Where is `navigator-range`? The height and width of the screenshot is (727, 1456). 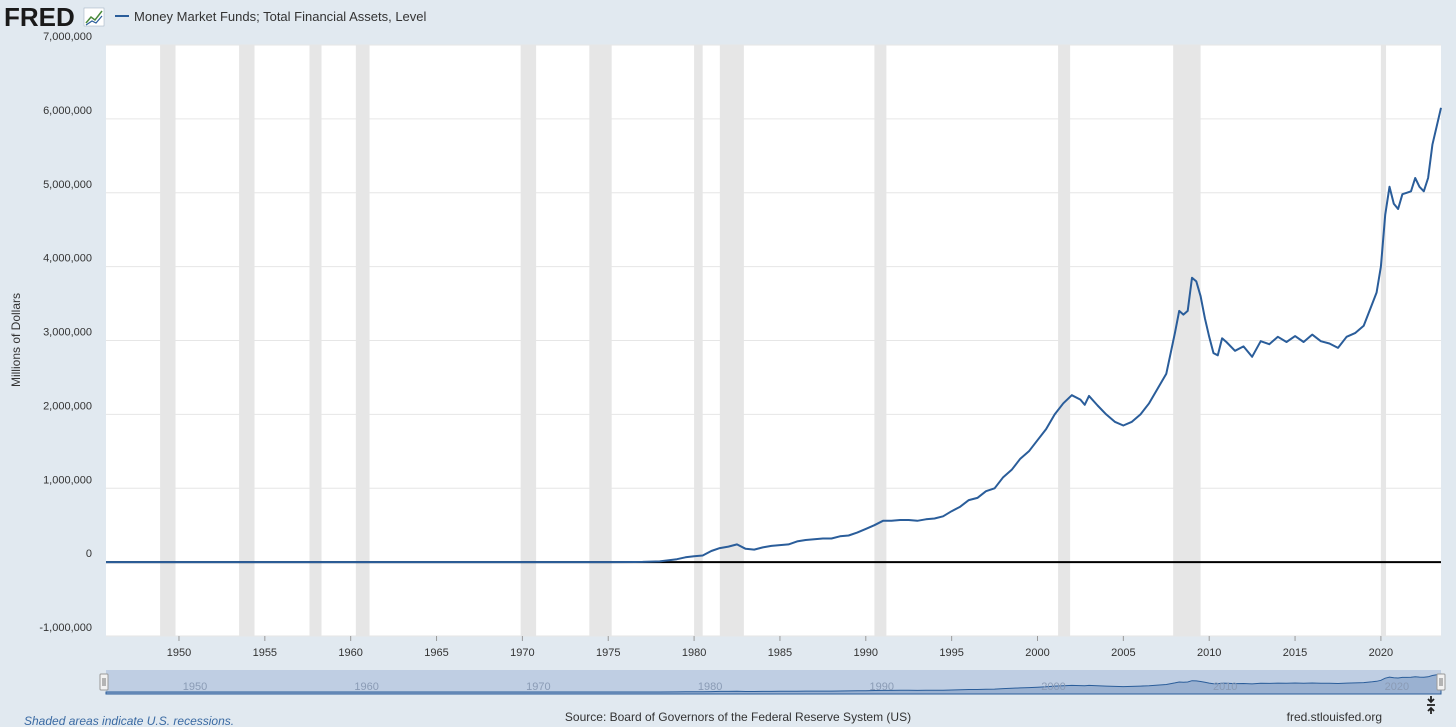 navigator-range is located at coordinates (773, 682).